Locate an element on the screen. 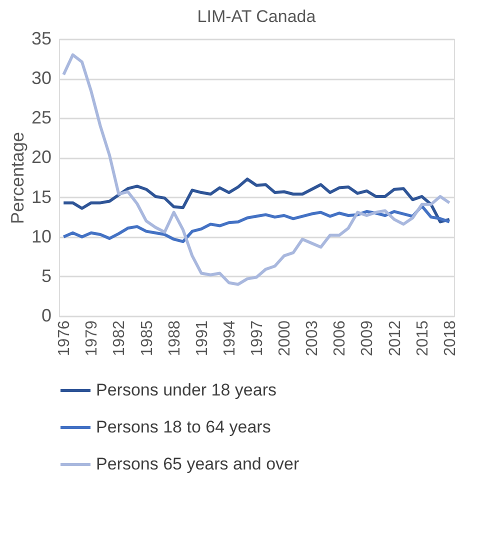 The image size is (494, 544). y-tick-label: 25 is located at coordinates (41, 118).